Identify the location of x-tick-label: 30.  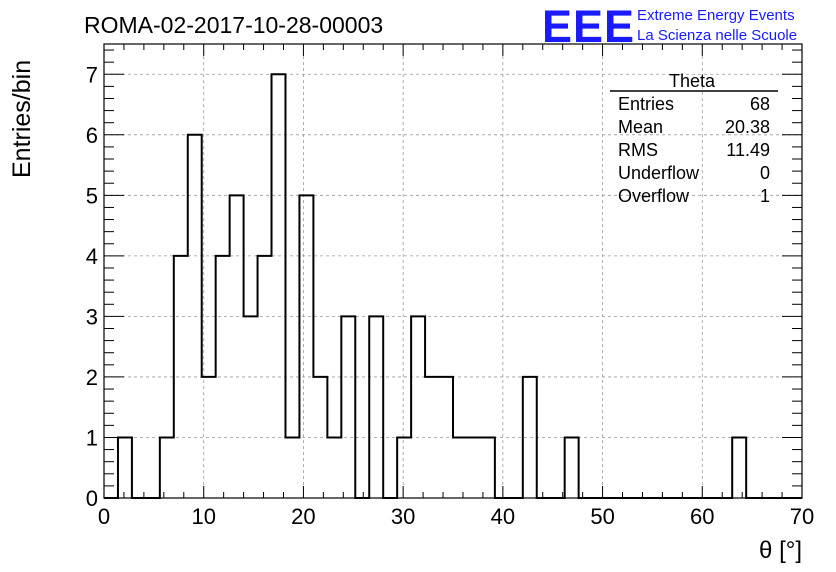
(403, 516).